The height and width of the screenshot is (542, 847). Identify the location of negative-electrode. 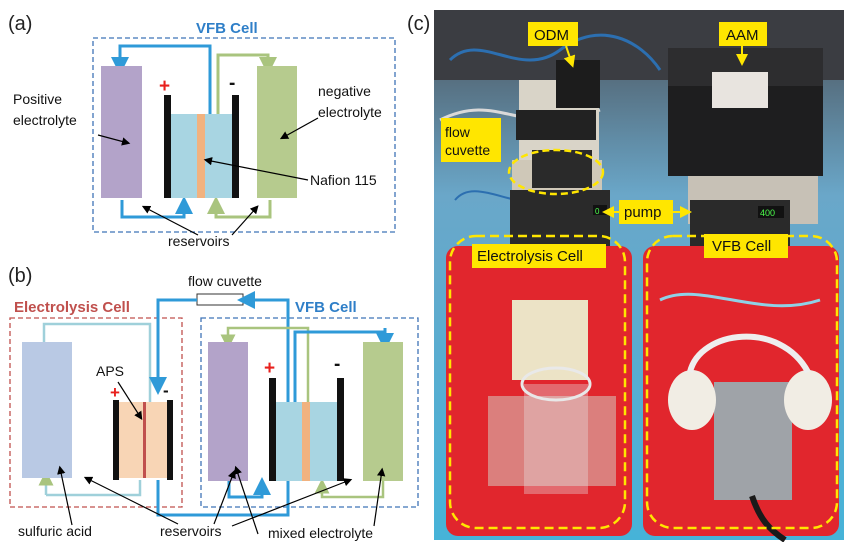
(235, 146).